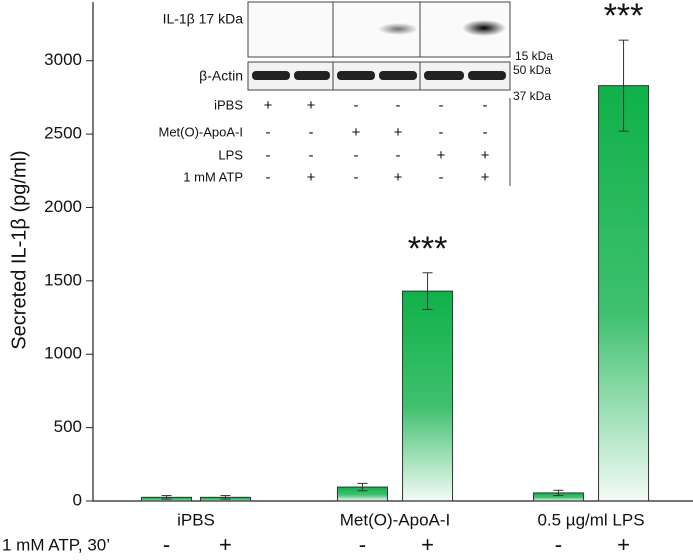  I want to click on row-label: iPBS, so click(228, 104).